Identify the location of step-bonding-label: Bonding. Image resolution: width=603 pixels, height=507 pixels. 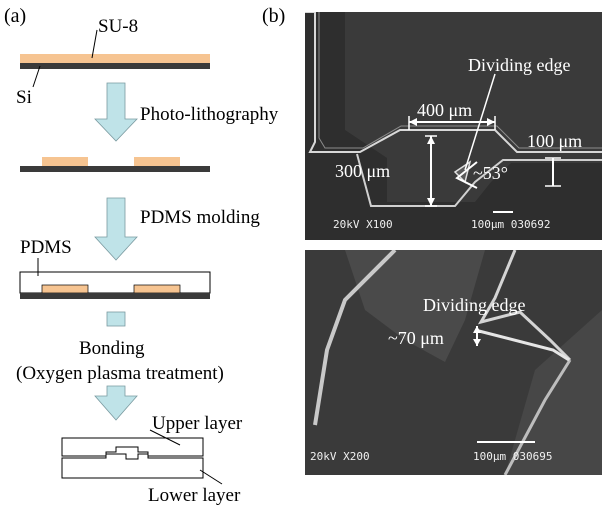
(112, 348).